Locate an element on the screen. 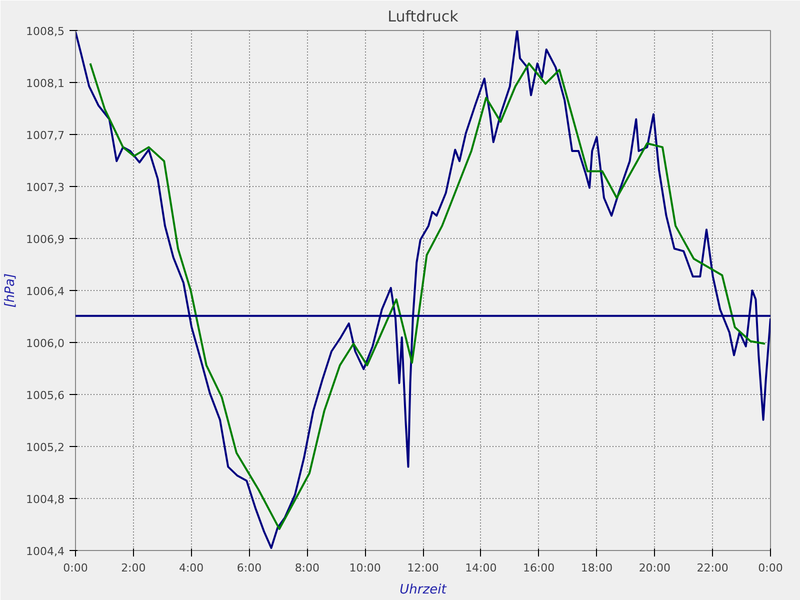 This screenshot has width=800, height=600. y-tick-label: 1007,3 is located at coordinates (45, 187).